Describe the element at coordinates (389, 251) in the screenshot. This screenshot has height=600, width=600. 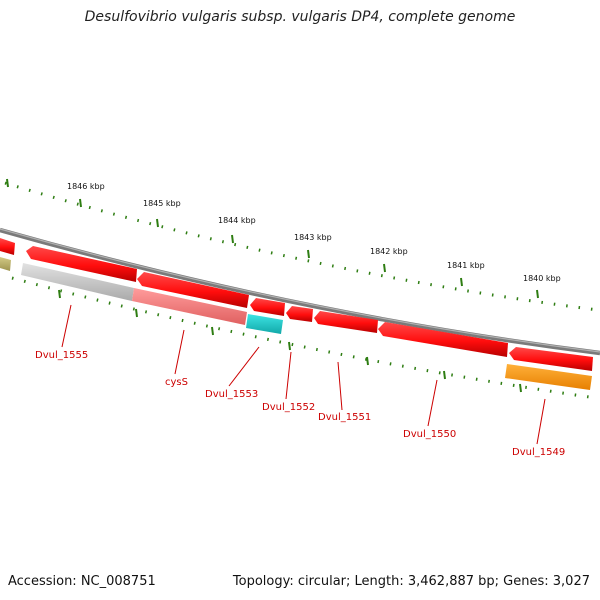
I see `kbp-label-1842: 1842 kbp` at that location.